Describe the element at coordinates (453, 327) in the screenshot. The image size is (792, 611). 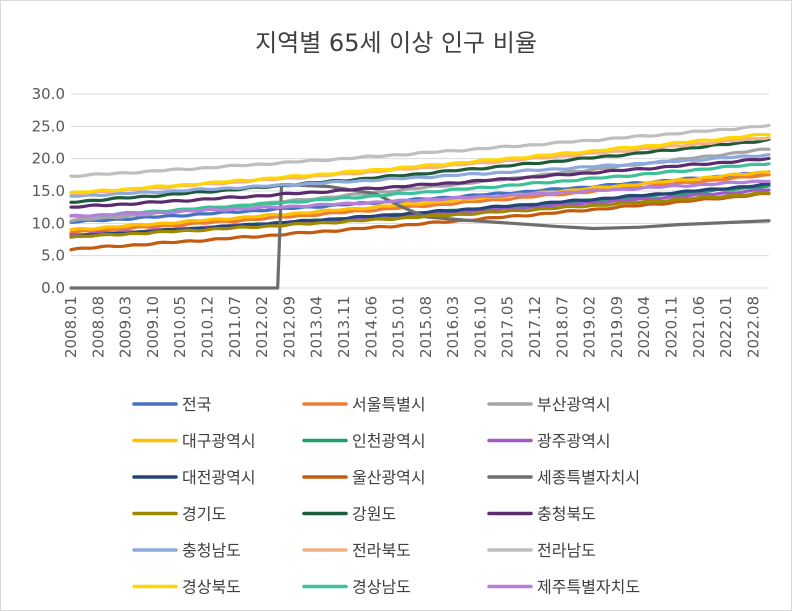
I see `x-tick-label: 2016.03` at that location.